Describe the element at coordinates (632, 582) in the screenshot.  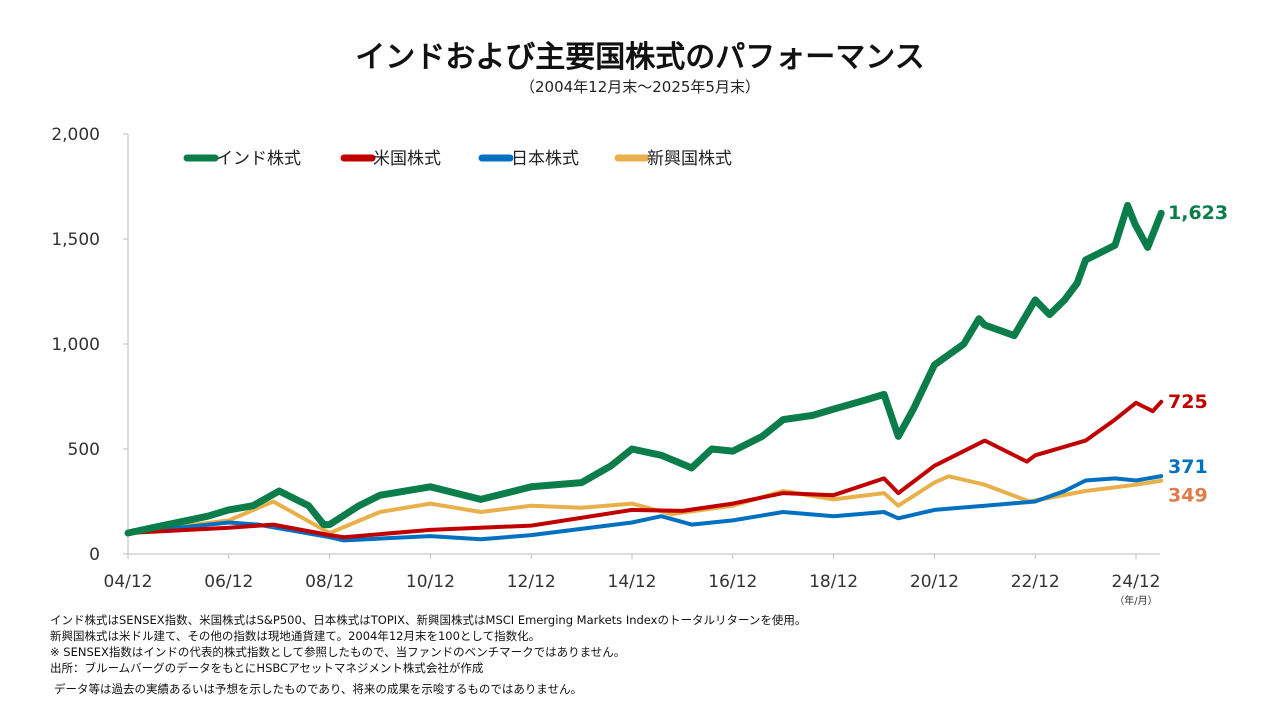
I see `x-tick-label: 14/12` at that location.